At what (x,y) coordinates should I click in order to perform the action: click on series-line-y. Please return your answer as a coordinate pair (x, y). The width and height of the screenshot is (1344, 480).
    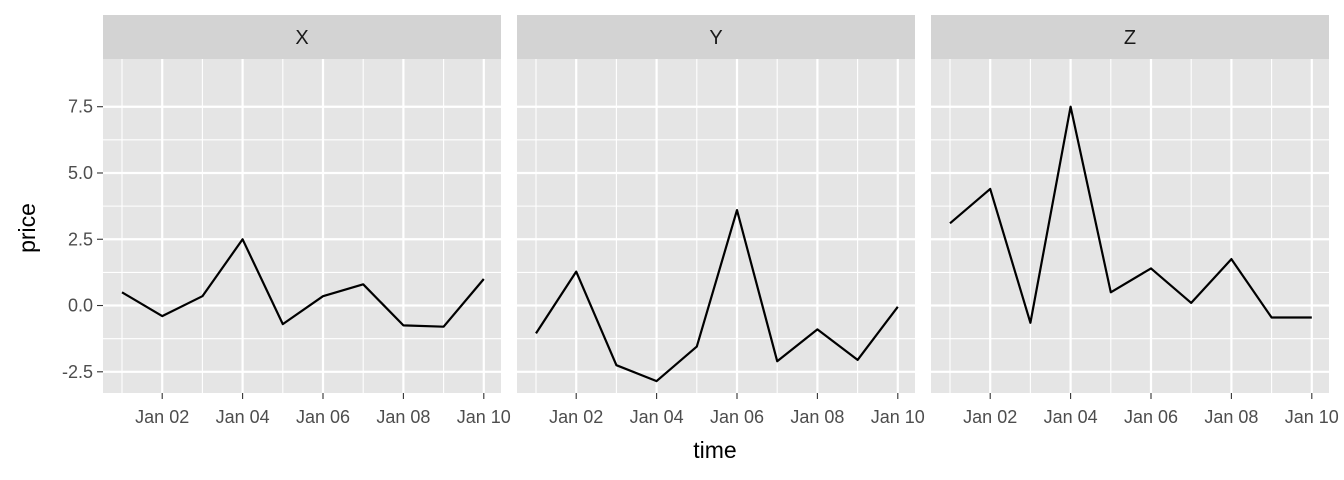
    Looking at the image, I should click on (717, 296).